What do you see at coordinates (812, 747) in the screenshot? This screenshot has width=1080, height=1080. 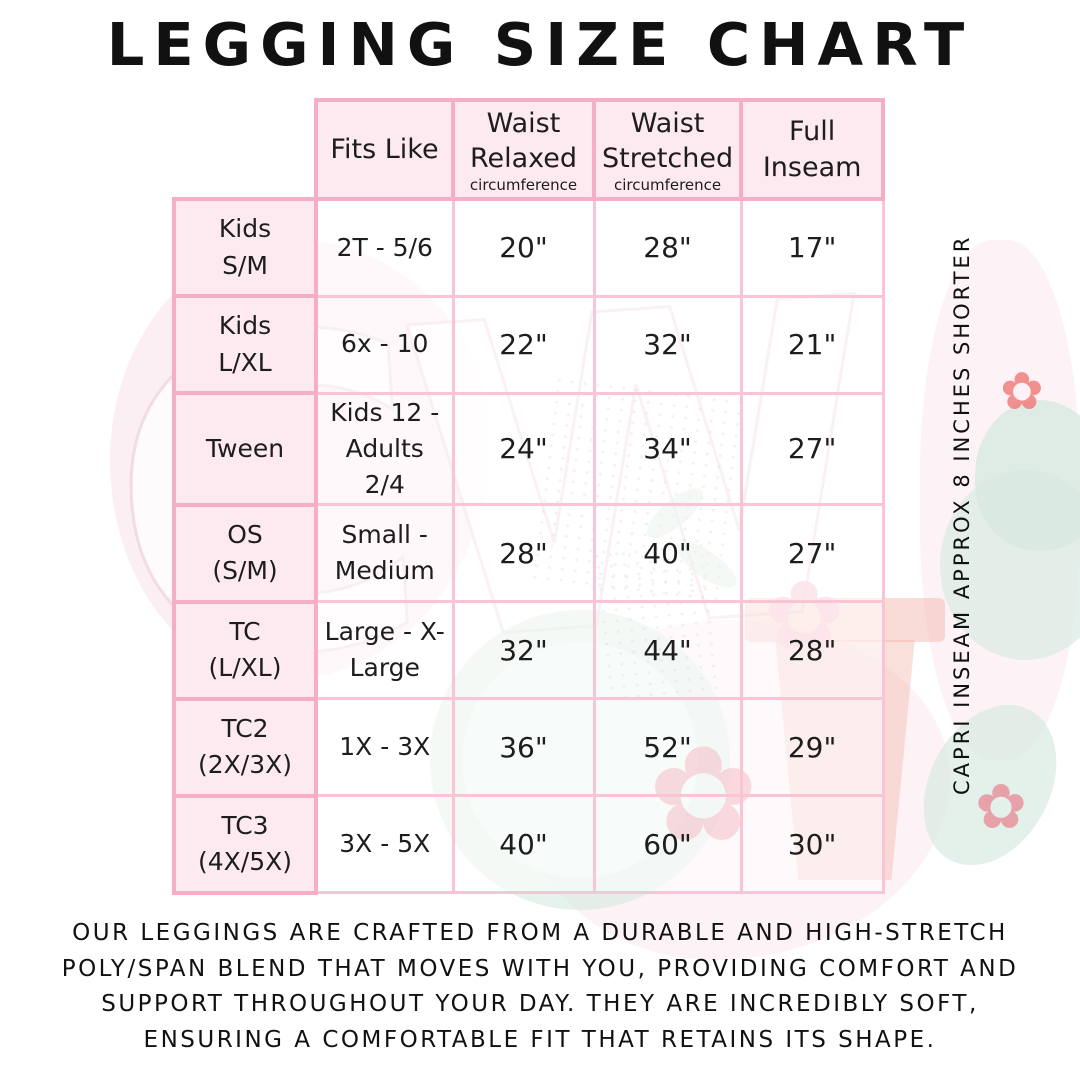 I see `full-inseam-cell: 29"` at bounding box center [812, 747].